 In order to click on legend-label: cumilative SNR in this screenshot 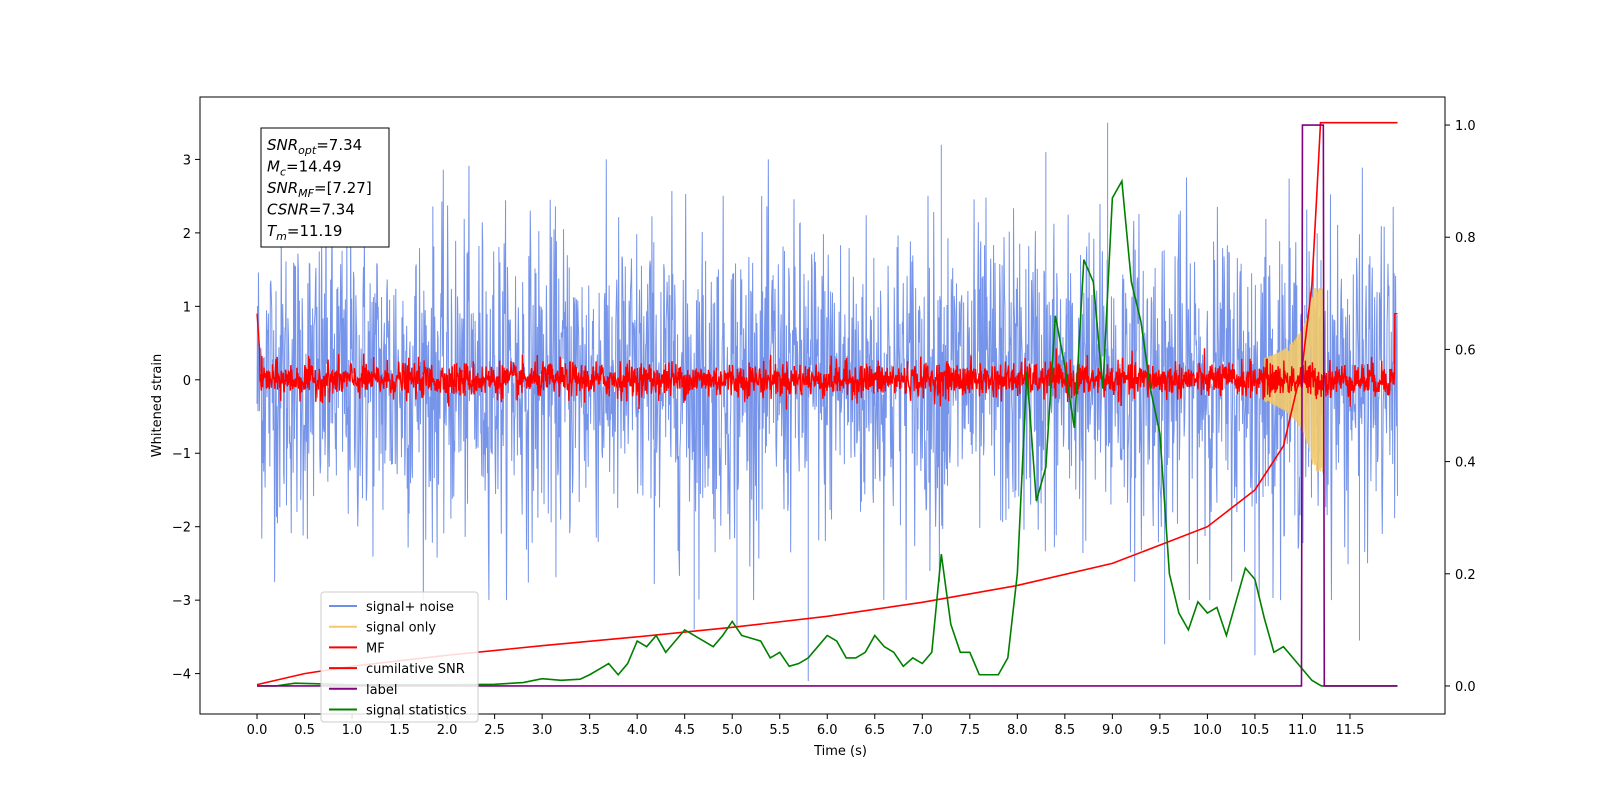, I will do `click(415, 669)`.